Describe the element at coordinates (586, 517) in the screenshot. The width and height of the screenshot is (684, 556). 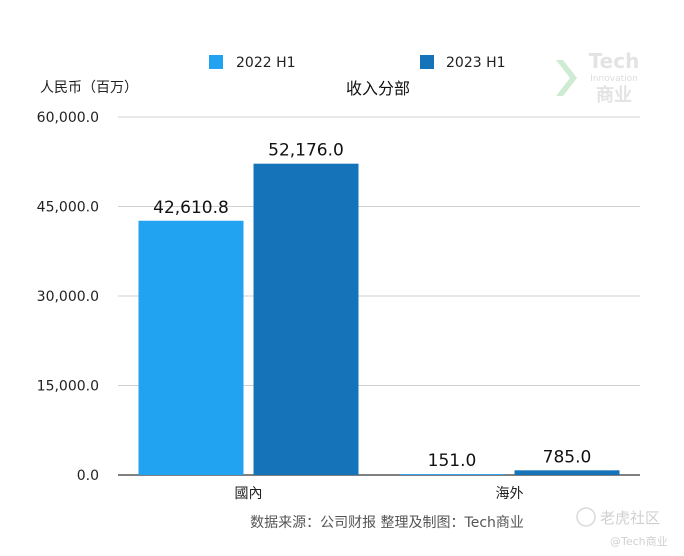
I see `tiger-logo-icon` at that location.